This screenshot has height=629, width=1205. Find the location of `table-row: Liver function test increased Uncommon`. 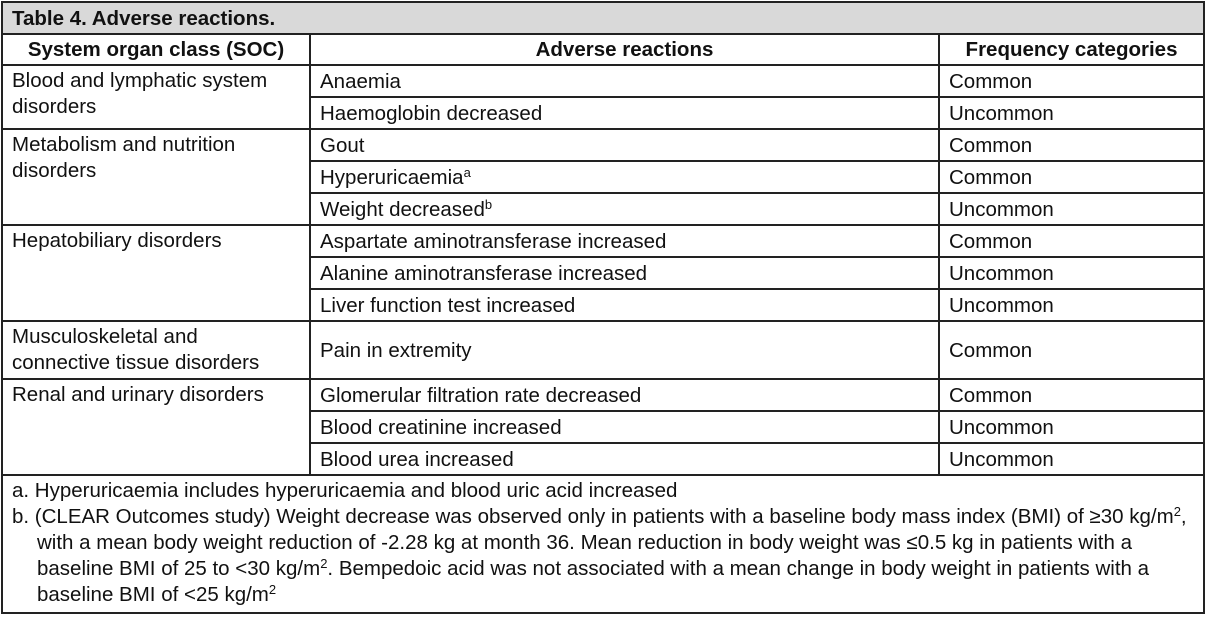

table-row: Liver function test increased Uncommon is located at coordinates (603, 305).